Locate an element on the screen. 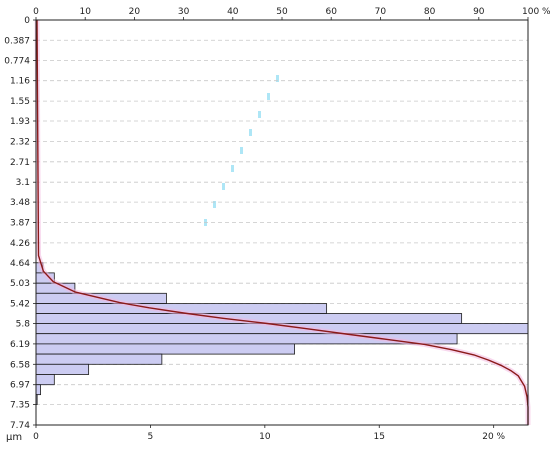 This screenshot has height=449, width=550. y-unit-label: µm is located at coordinates (14, 437).